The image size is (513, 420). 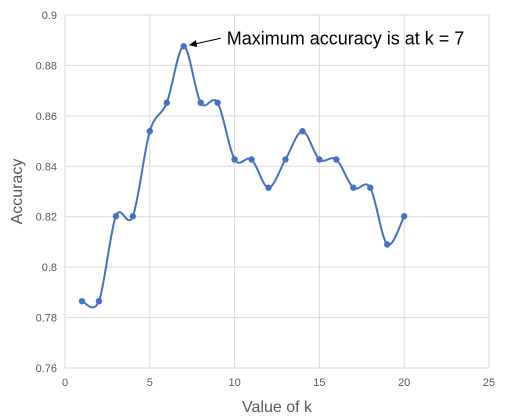 What do you see at coordinates (193, 43) in the screenshot?
I see `annotation-arrowhead` at bounding box center [193, 43].